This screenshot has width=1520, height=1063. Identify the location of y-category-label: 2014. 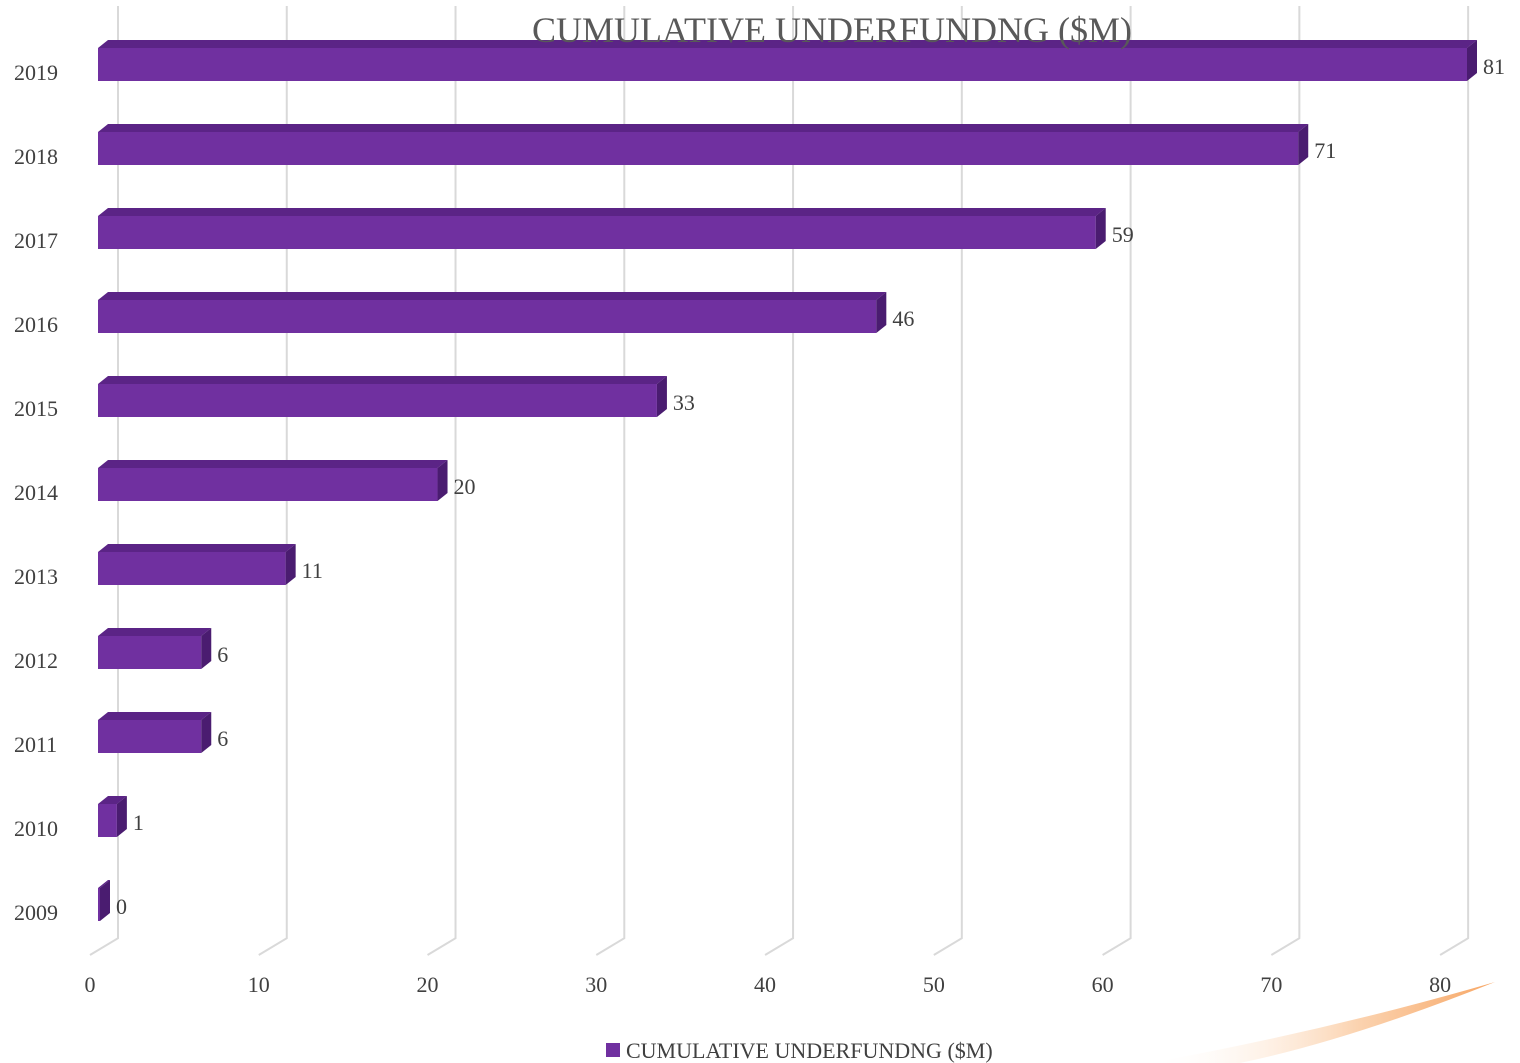
(36, 492).